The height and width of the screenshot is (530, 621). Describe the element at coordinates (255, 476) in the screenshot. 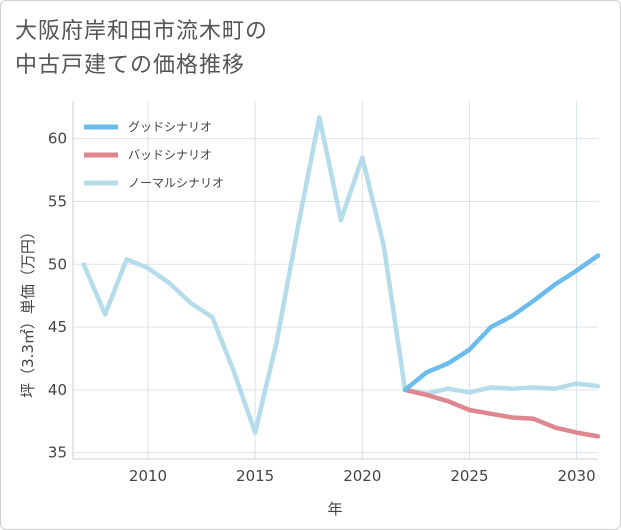

I see `x-tick-label: 2015` at that location.